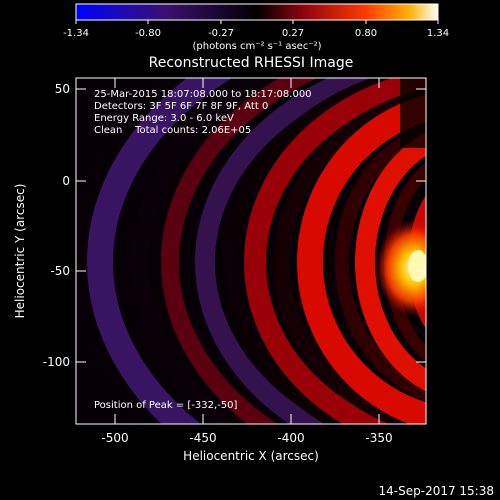  I want to click on y-axis-label: Heliocentric Y (arcsec), so click(20, 251).